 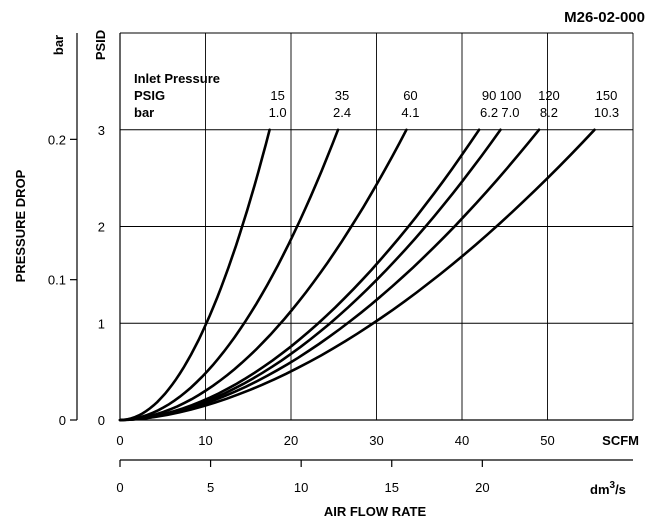 I want to click on y-unit-bar: bar, so click(x=58, y=45).